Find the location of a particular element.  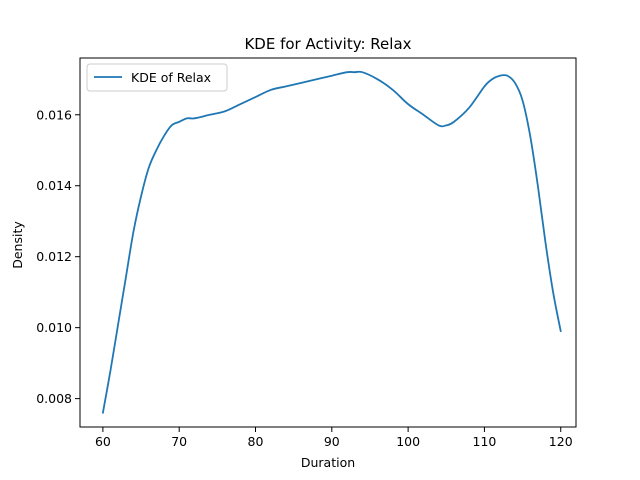

y-tick-label: 0.016 is located at coordinates (54, 114).